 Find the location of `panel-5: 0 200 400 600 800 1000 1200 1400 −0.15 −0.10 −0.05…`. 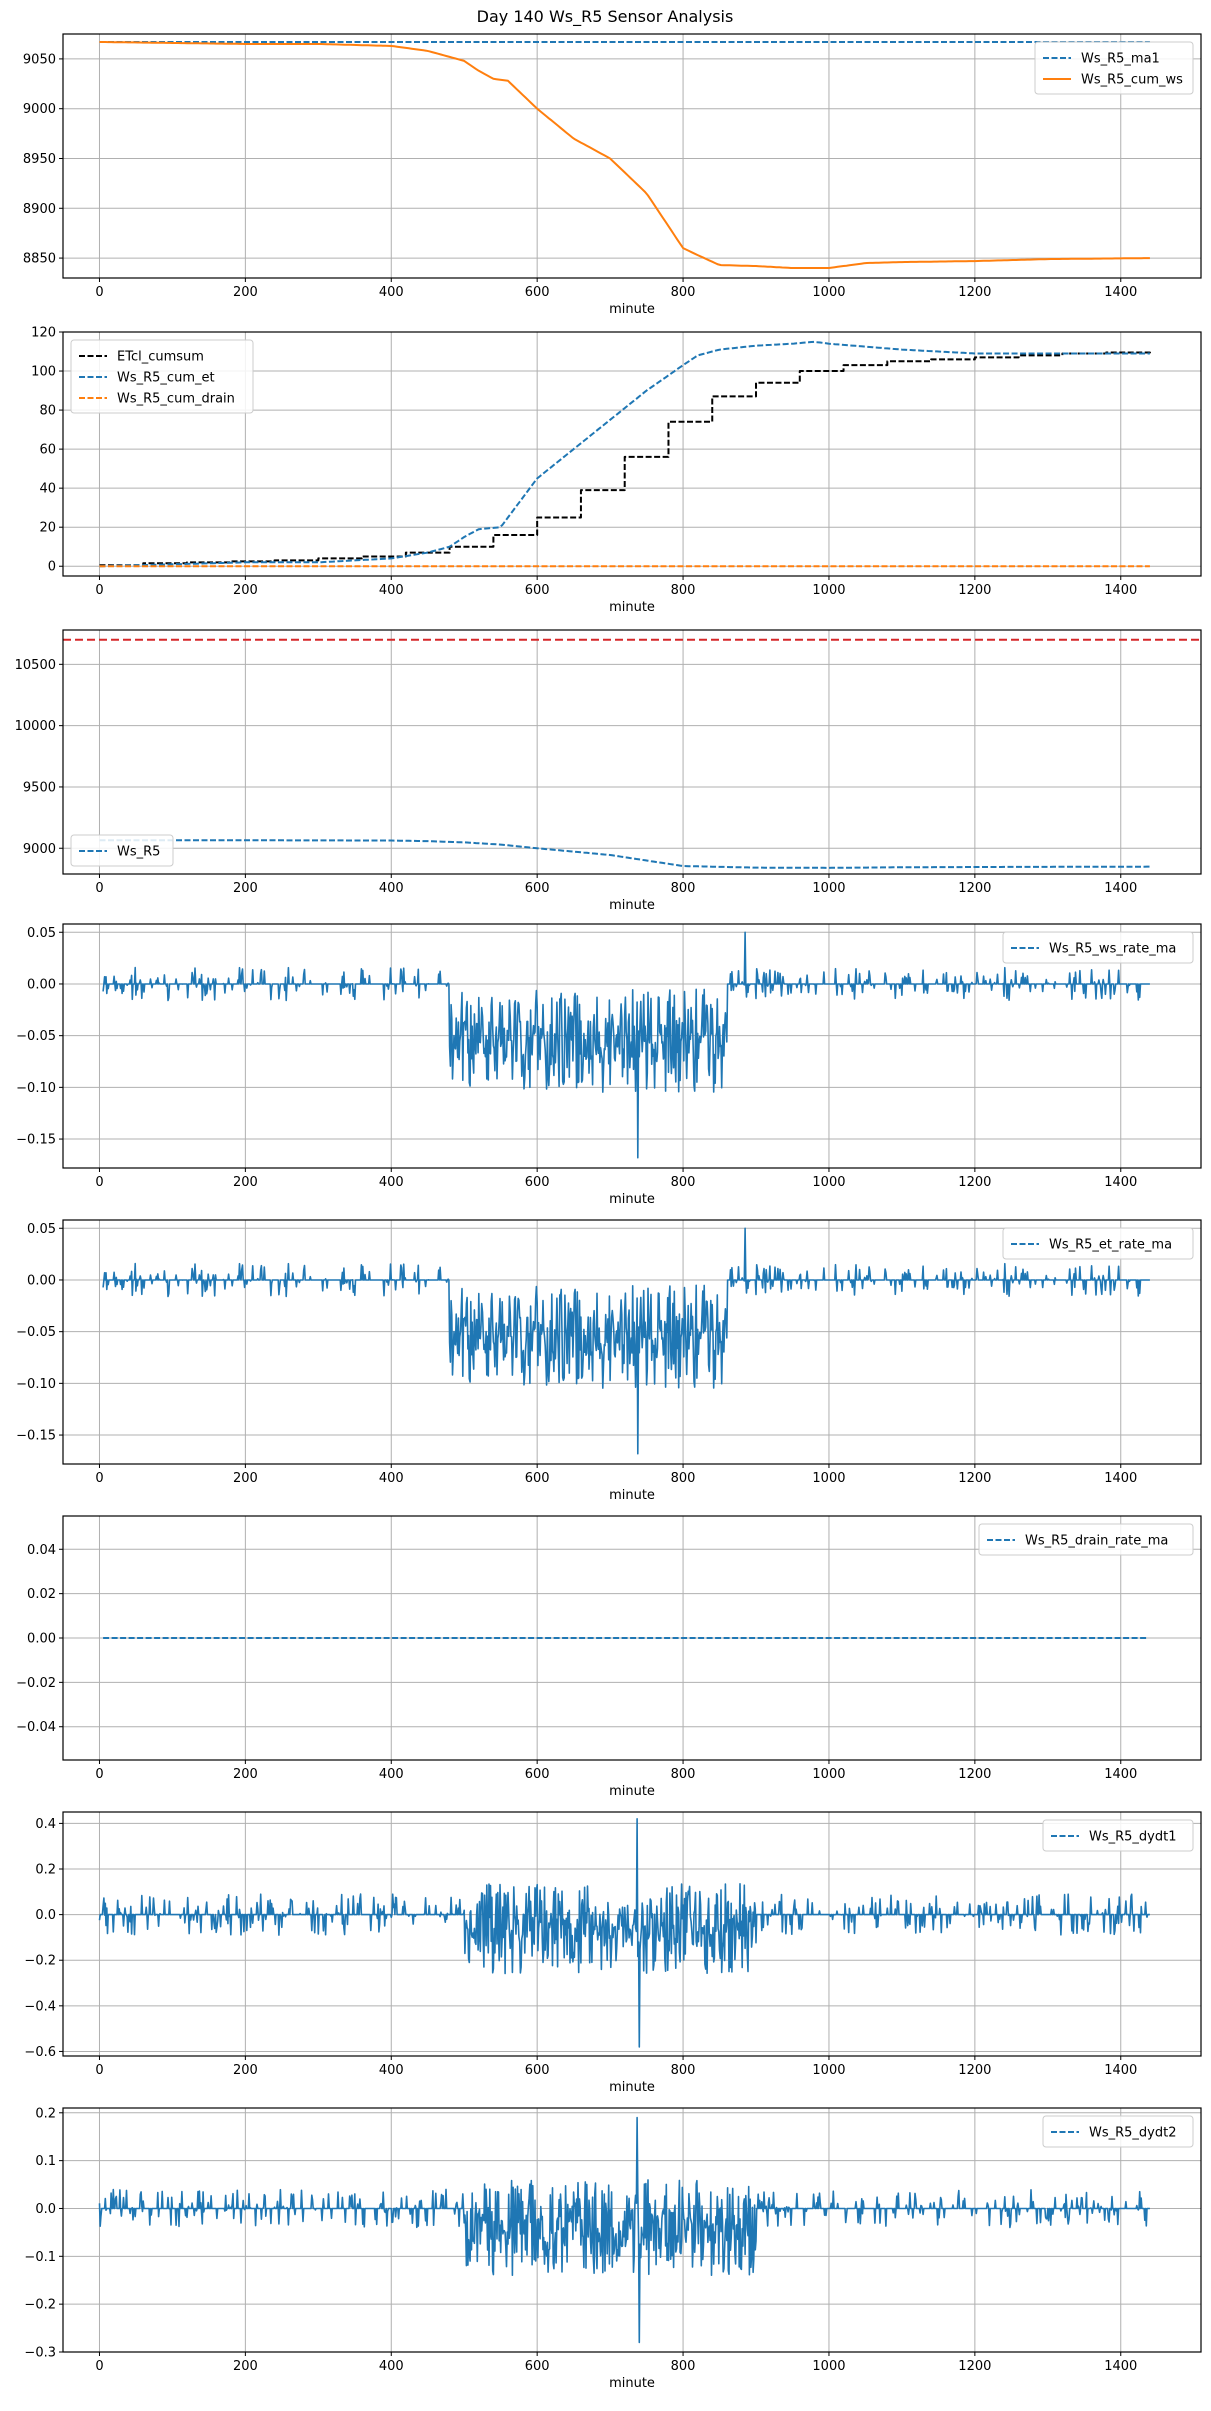

panel-5: 0 200 400 600 800 1000 1200 1400 −0.15 −0.10 −0.05… is located at coordinates (609, 1361).